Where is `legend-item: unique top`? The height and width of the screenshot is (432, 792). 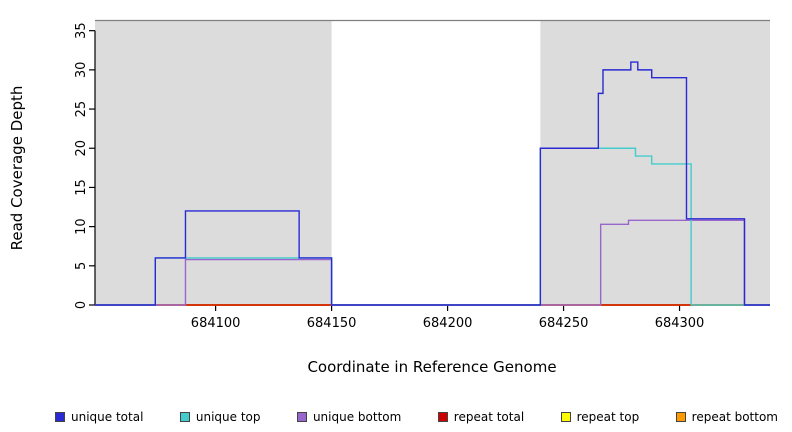
legend-item: unique top is located at coordinates (220, 417).